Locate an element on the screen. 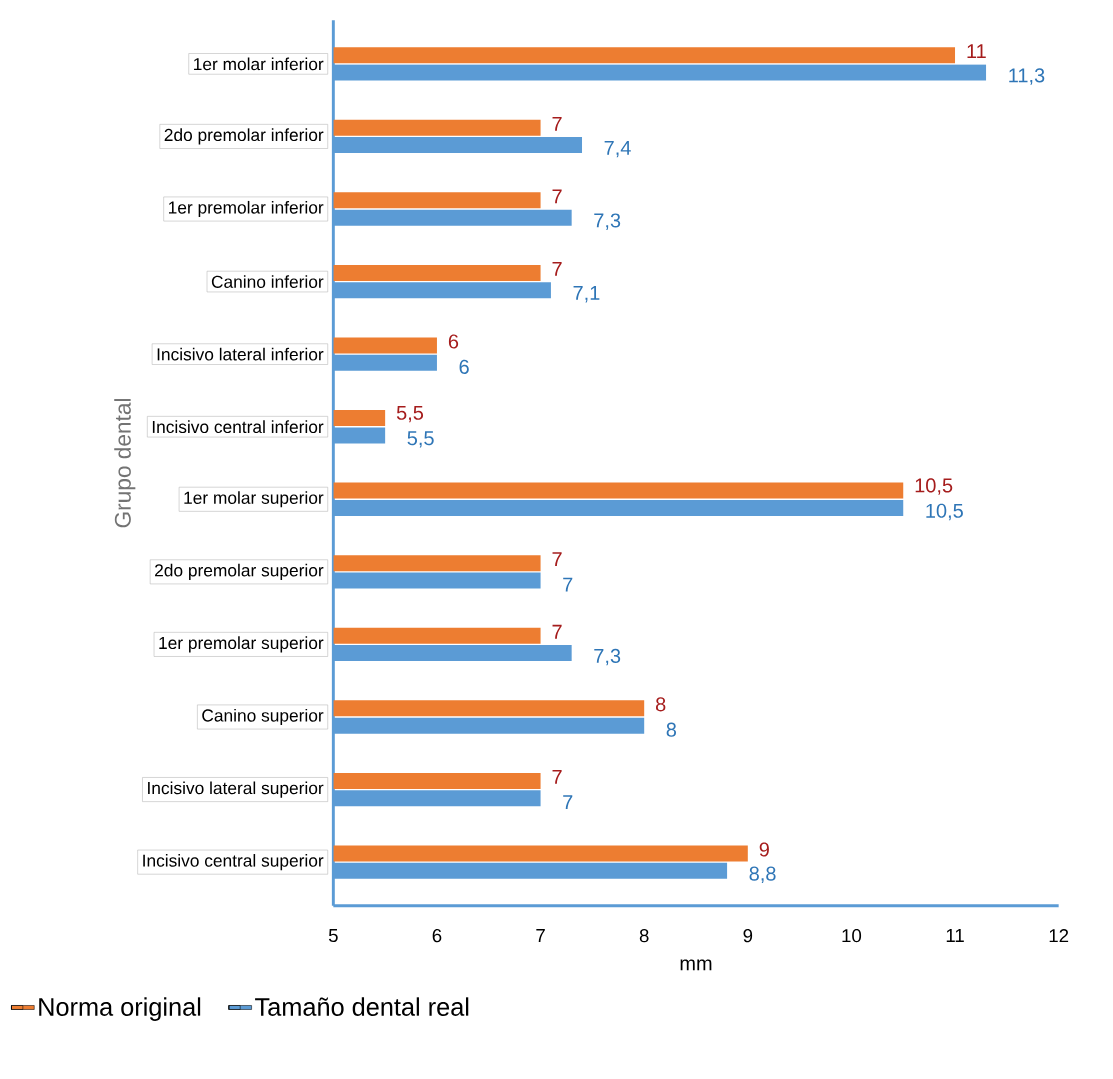 This screenshot has height=1079, width=1113. y-tick-label: 2do premolar inferior is located at coordinates (244, 136).